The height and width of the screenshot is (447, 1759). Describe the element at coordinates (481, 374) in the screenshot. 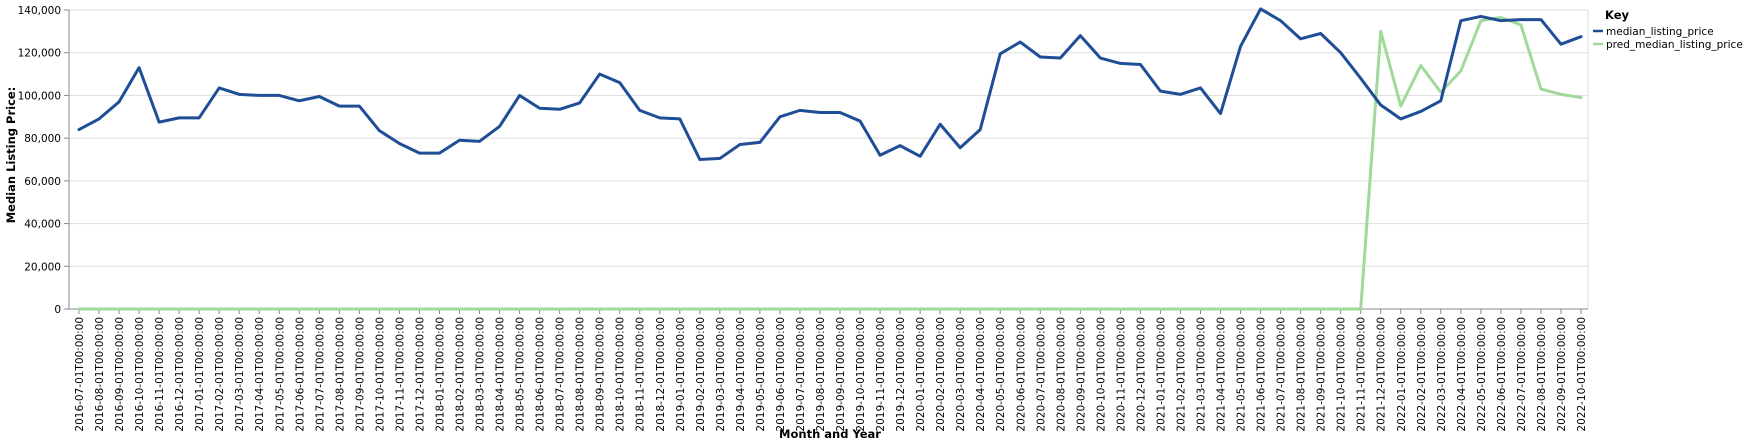

I see `x-tick-label: 2018-03-01T00:00:00` at that location.